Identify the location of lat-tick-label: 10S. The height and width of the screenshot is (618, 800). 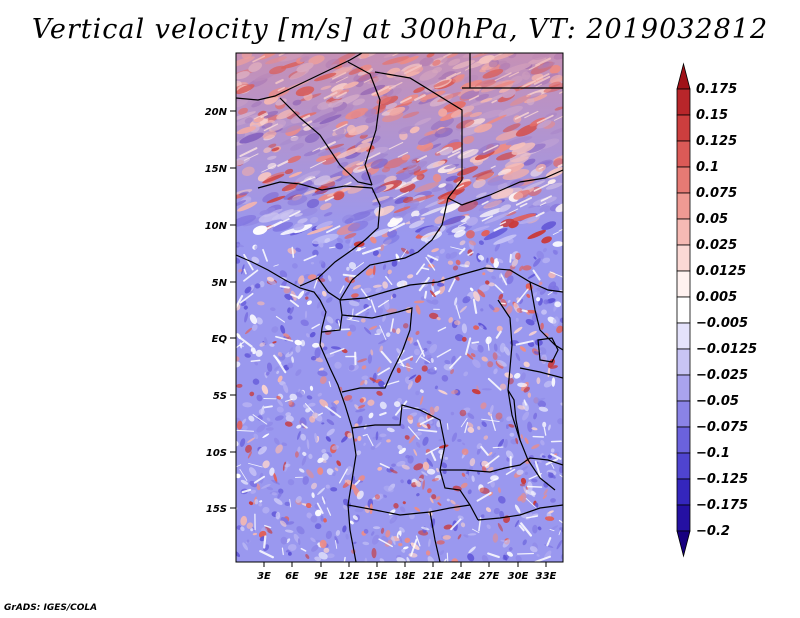
(216, 453).